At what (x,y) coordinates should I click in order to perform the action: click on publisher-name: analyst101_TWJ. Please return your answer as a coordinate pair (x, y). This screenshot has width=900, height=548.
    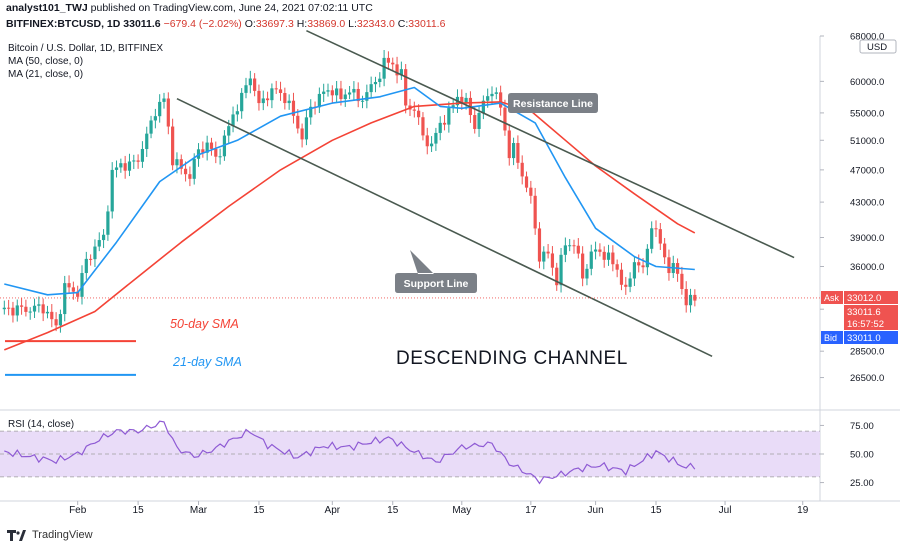
    Looking at the image, I should click on (47, 8).